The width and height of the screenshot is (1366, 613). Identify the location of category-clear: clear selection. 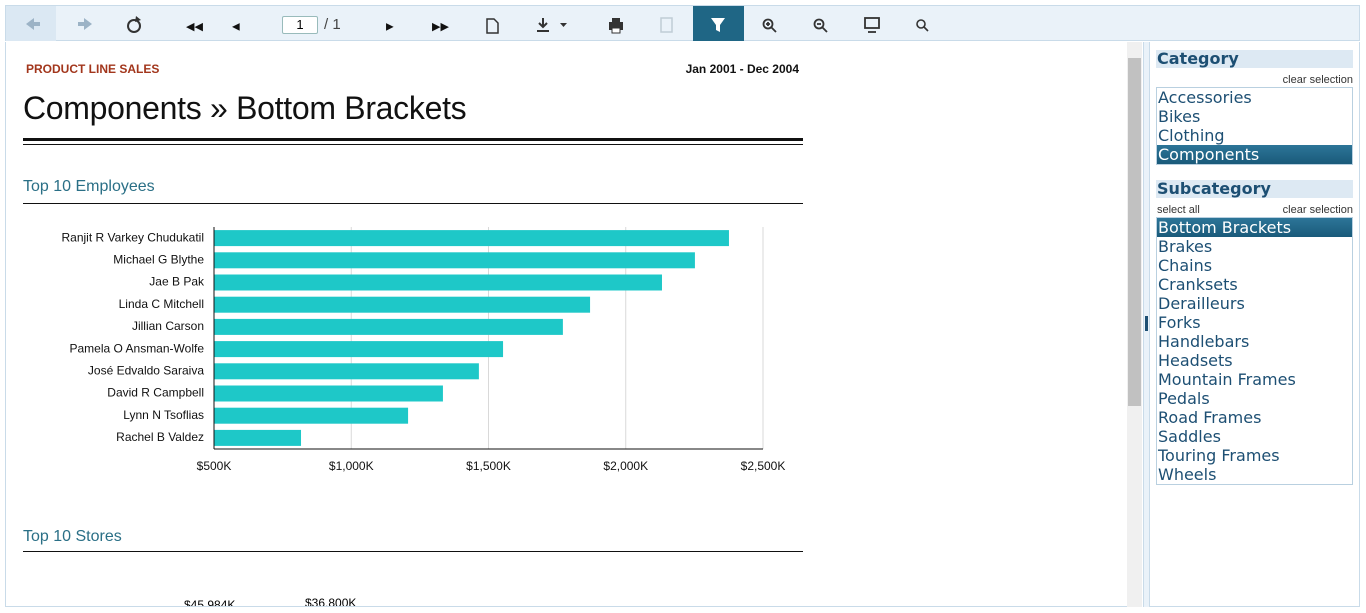
(1317, 80).